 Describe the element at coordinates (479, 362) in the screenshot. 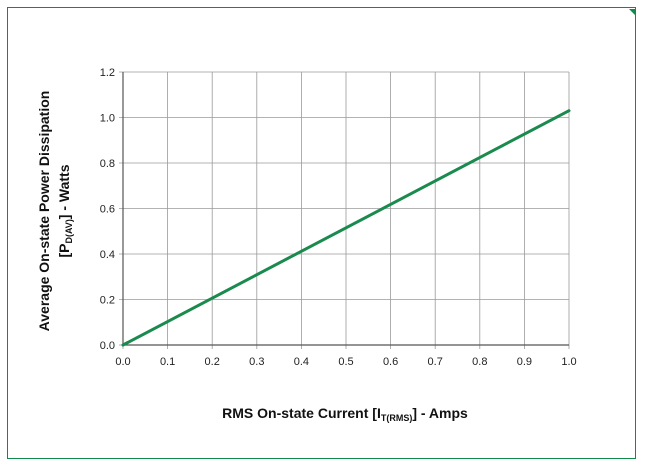

I see `x-tick-label: 0.8` at that location.